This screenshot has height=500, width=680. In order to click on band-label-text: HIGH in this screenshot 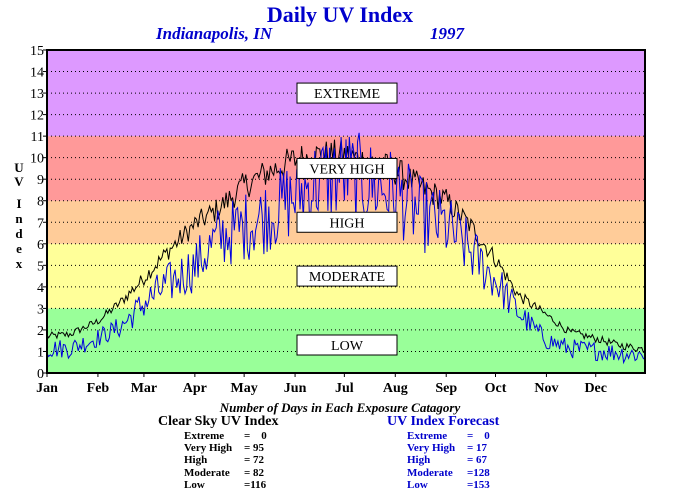, I will do `click(347, 223)`.